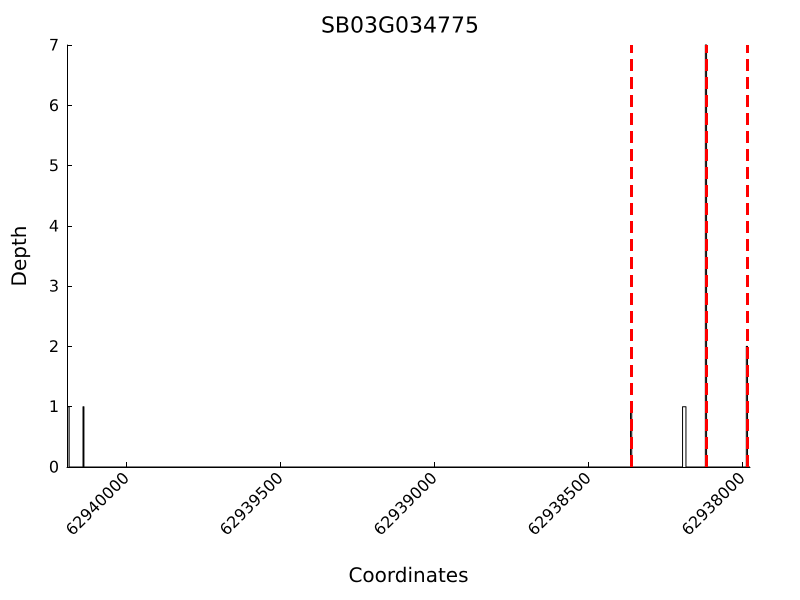  What do you see at coordinates (53, 286) in the screenshot?
I see `y-tick-label: 3` at bounding box center [53, 286].